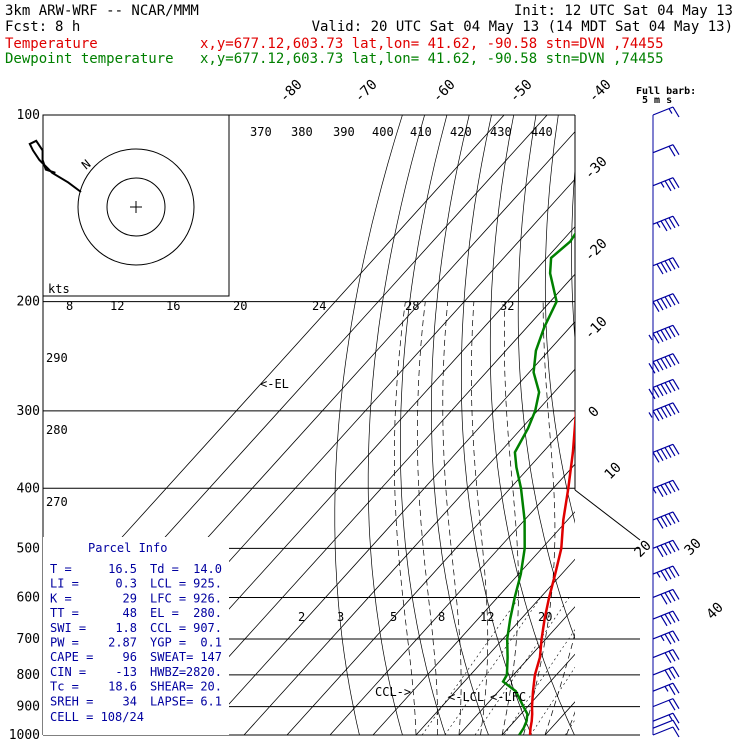 The width and height of the screenshot is (740, 740). What do you see at coordinates (89, 59) in the screenshot?
I see `dewpoint-legend: Dewpoint temperature` at bounding box center [89, 59].